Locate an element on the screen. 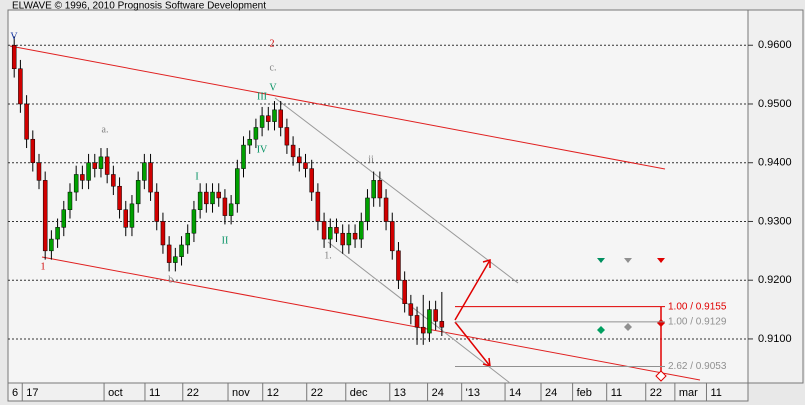 The height and width of the screenshot is (410, 805). x-tick-label: 13 is located at coordinates (400, 393).